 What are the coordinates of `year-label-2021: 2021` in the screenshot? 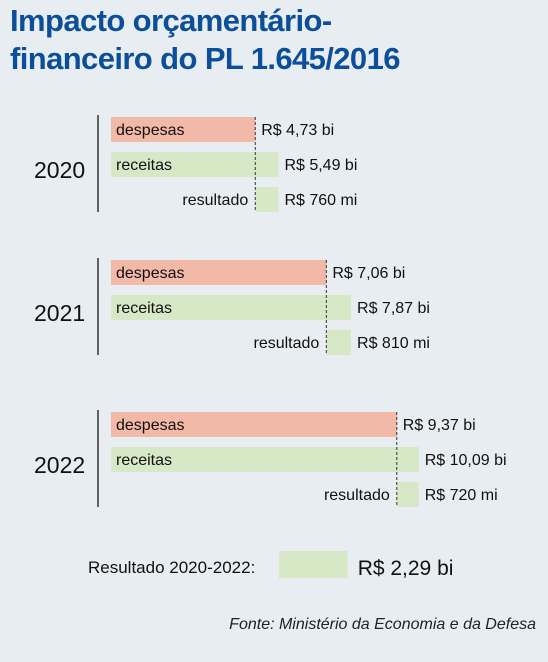 It's located at (59, 313).